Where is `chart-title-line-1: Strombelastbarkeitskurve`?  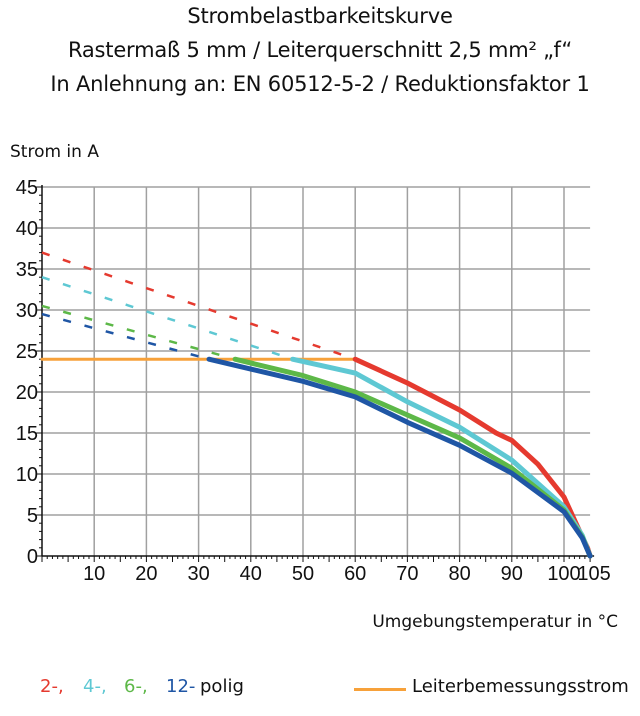
chart-title-line-1: Strombelastbarkeitskurve is located at coordinates (320, 16).